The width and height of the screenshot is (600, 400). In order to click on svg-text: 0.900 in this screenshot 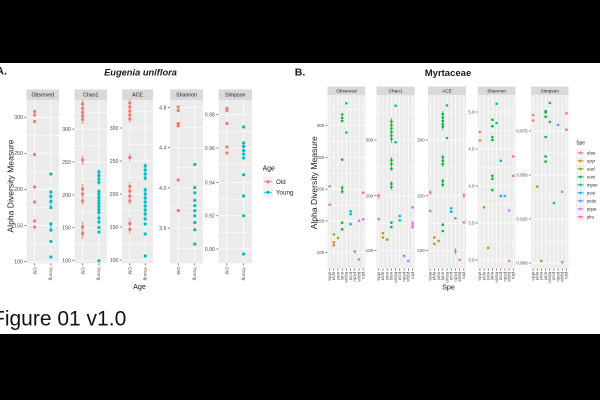, I will do `click(522, 263)`.